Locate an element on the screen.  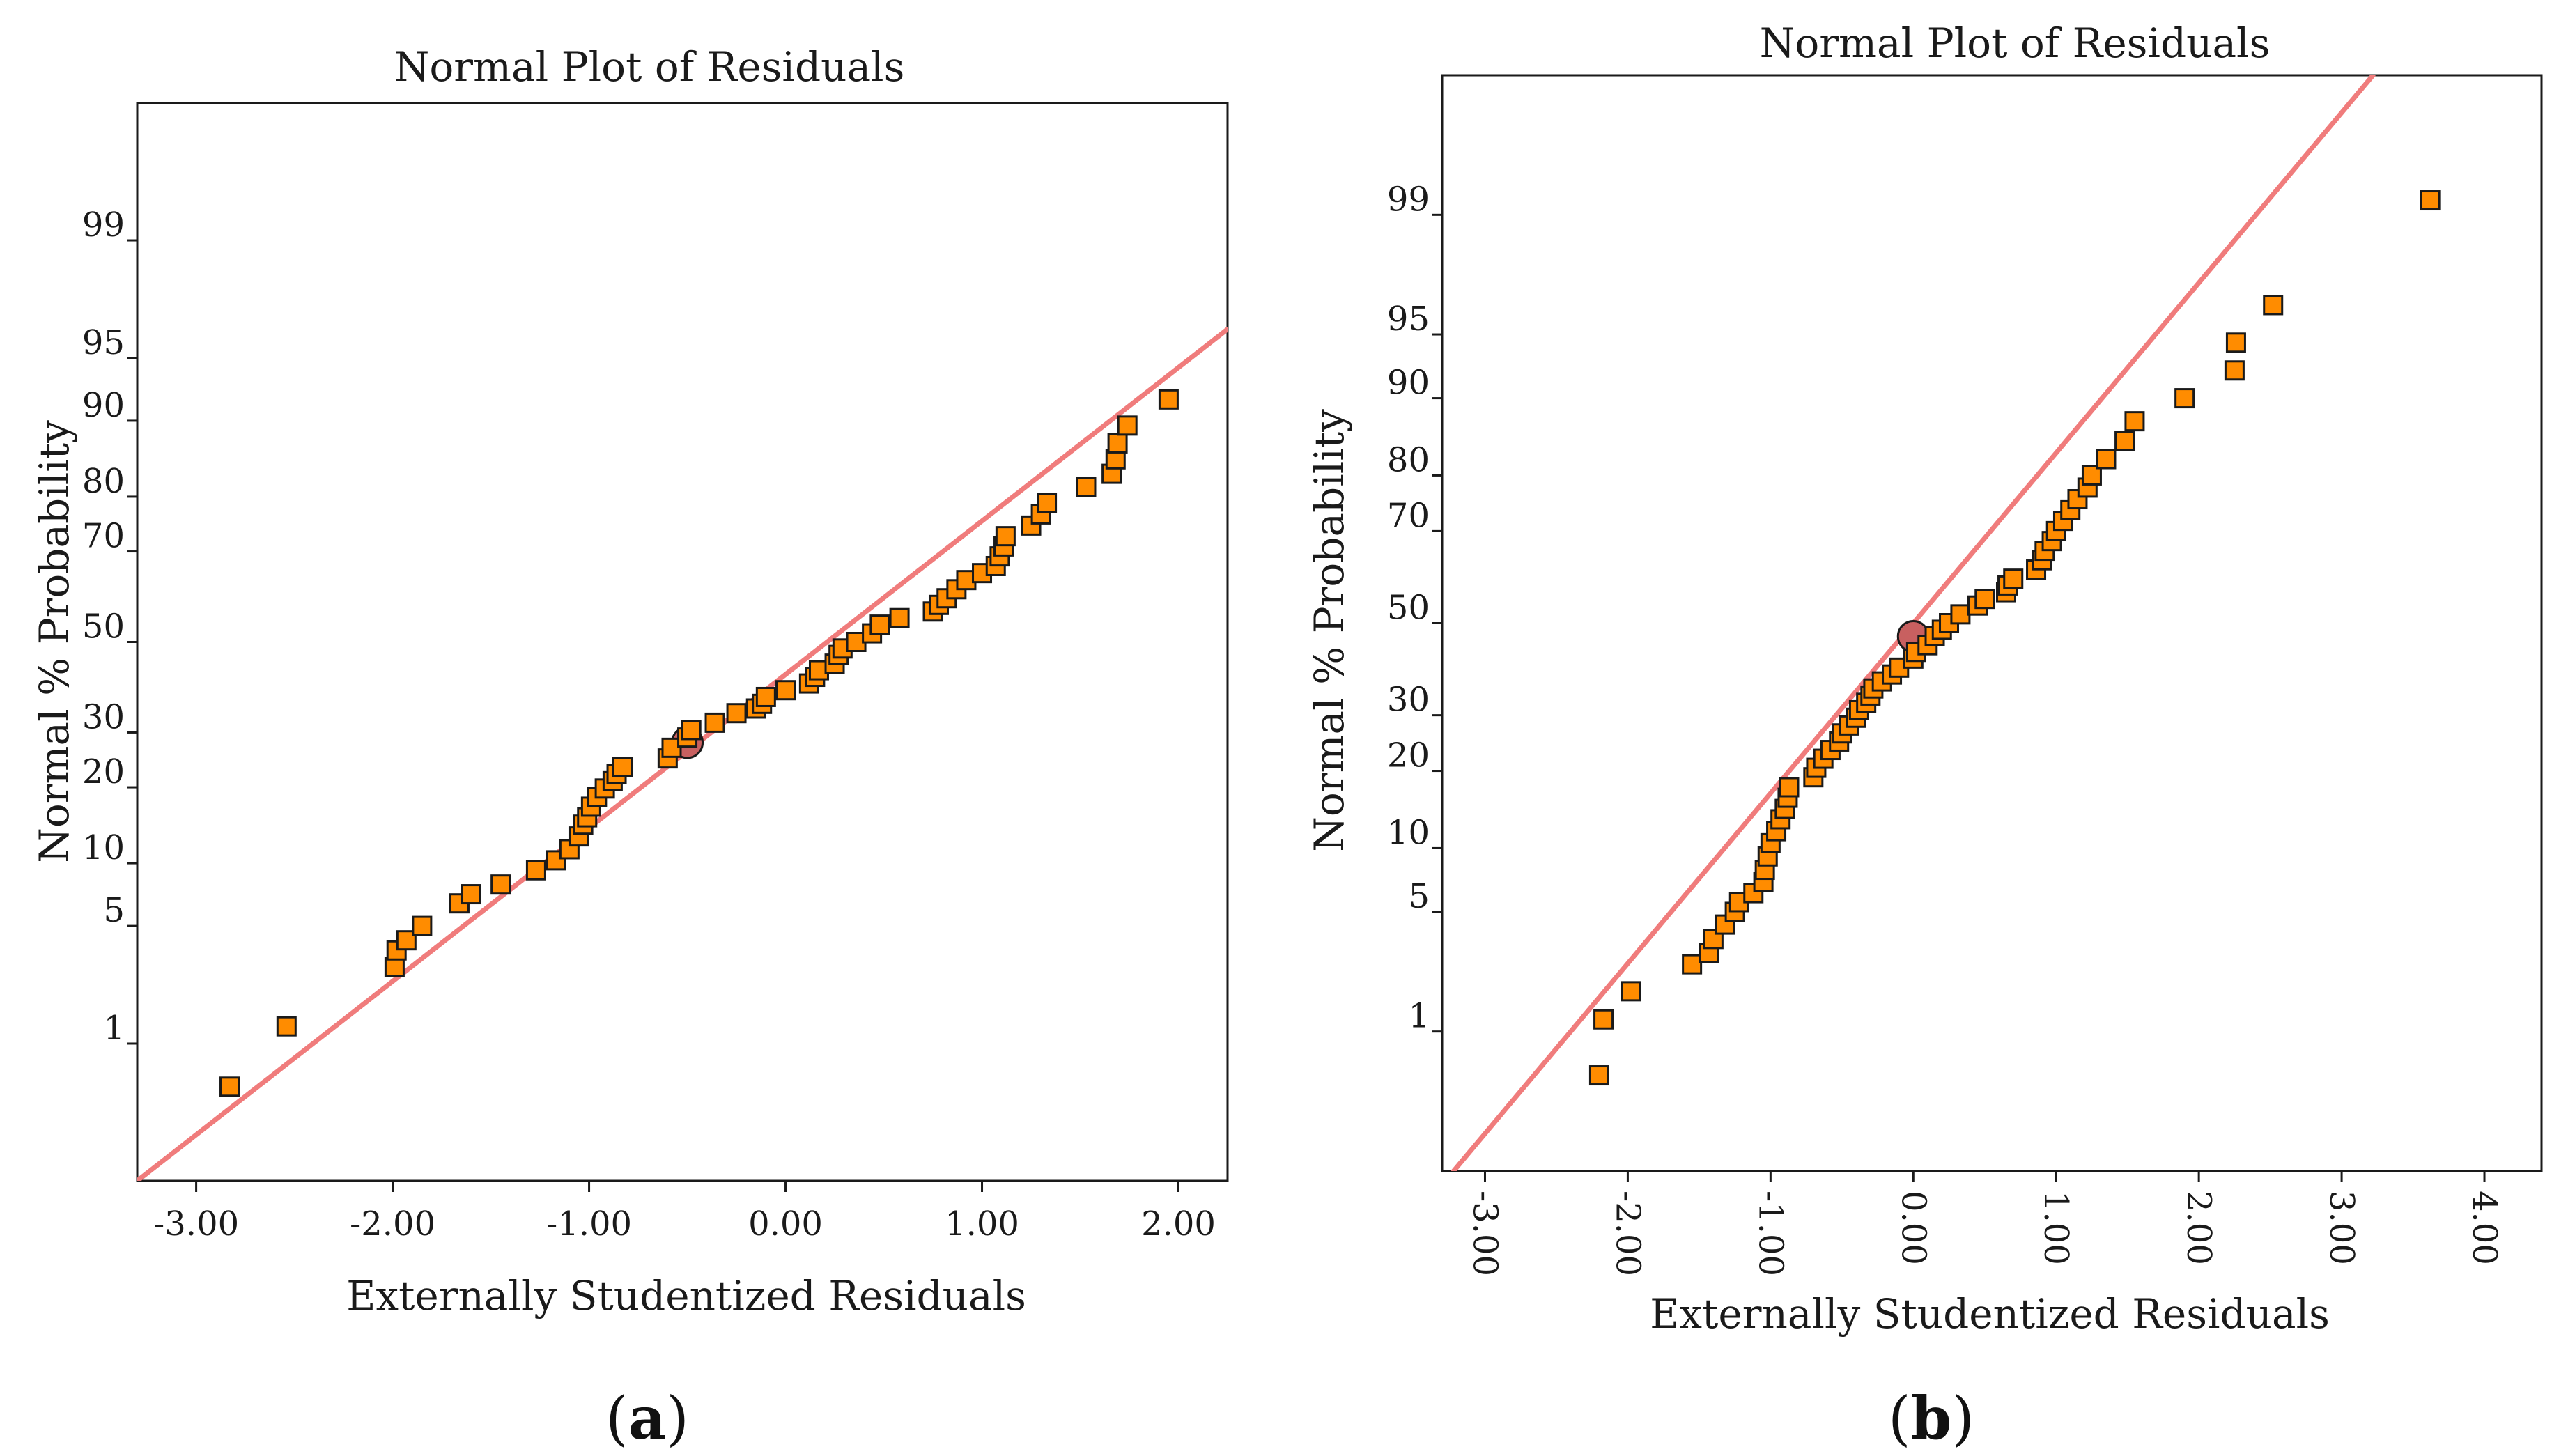
x-tick-label: 3.00 is located at coordinates (2341, 1228).